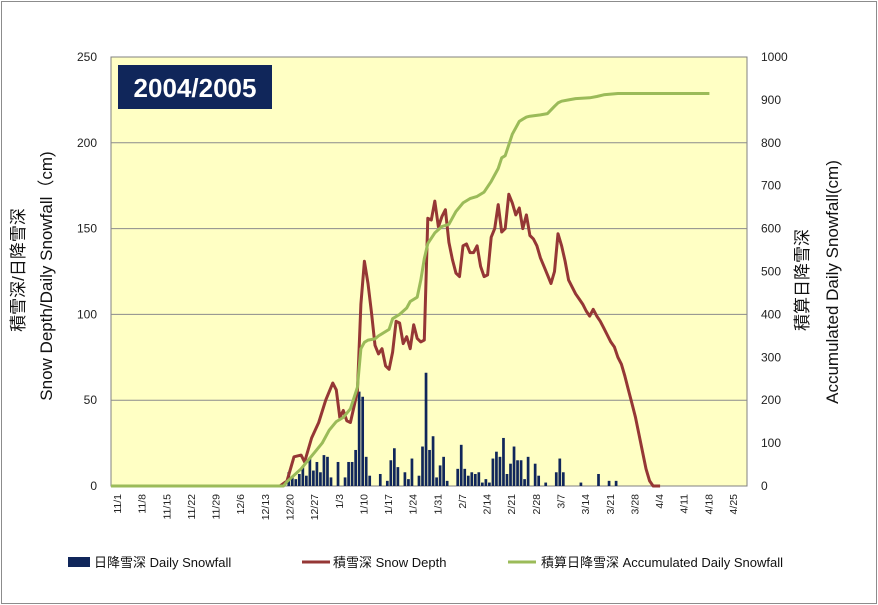  Describe the element at coordinates (771, 400) in the screenshot. I see `right-tick-label: 200` at that location.